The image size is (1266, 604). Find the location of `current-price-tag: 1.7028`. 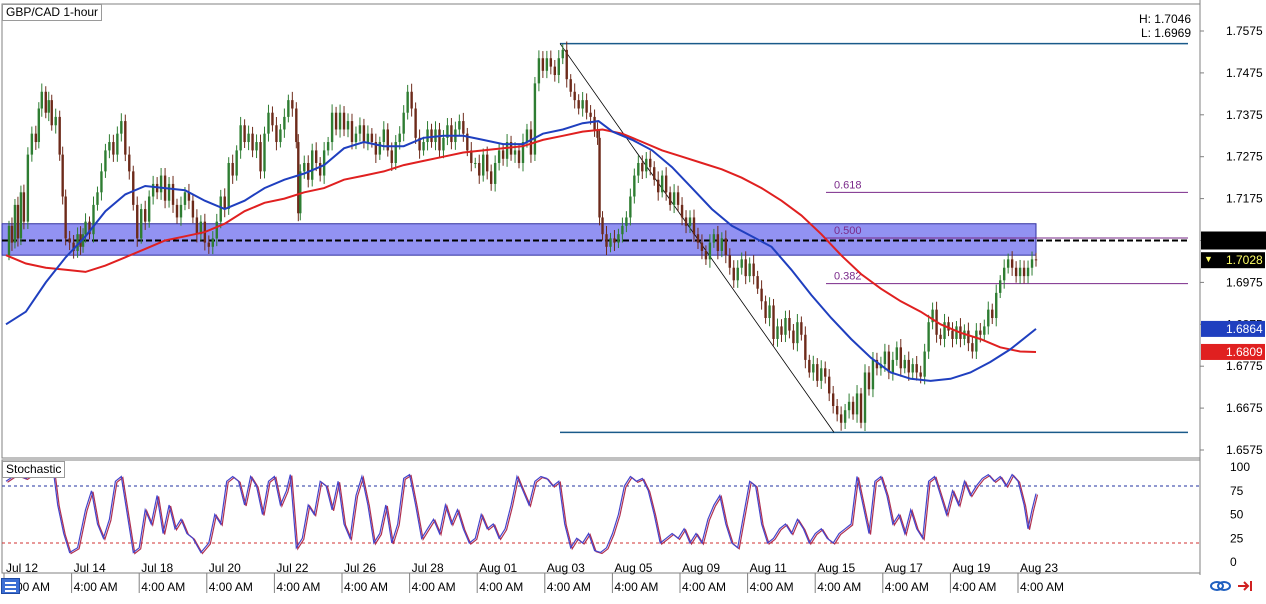

current-price-tag: 1.7028 is located at coordinates (1244, 260).